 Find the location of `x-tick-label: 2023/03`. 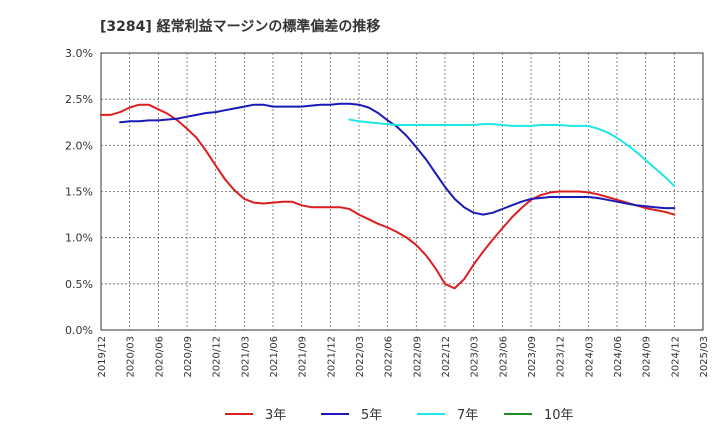

x-tick-label: 2023/03 is located at coordinates (475, 357).